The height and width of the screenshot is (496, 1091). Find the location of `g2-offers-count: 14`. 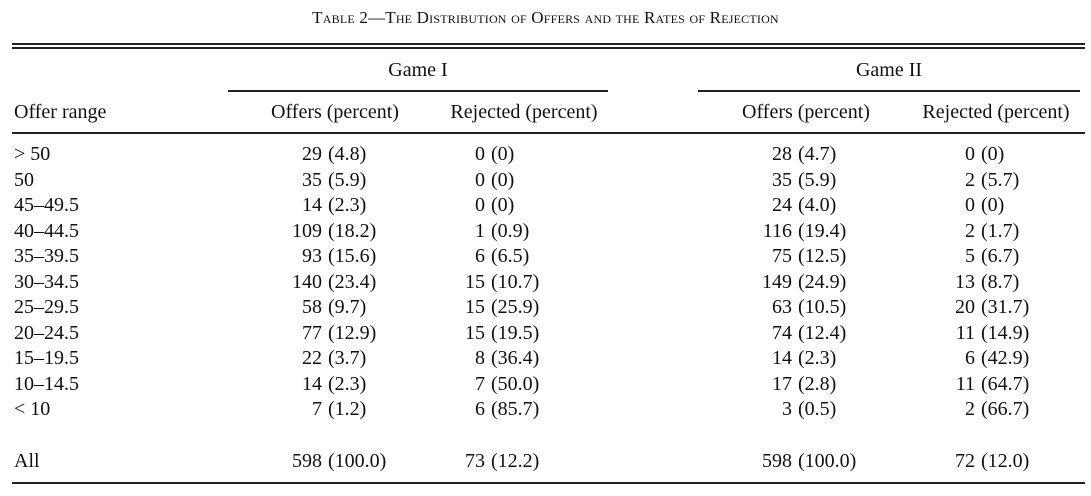

g2-offers-count: 14 is located at coordinates (782, 358).